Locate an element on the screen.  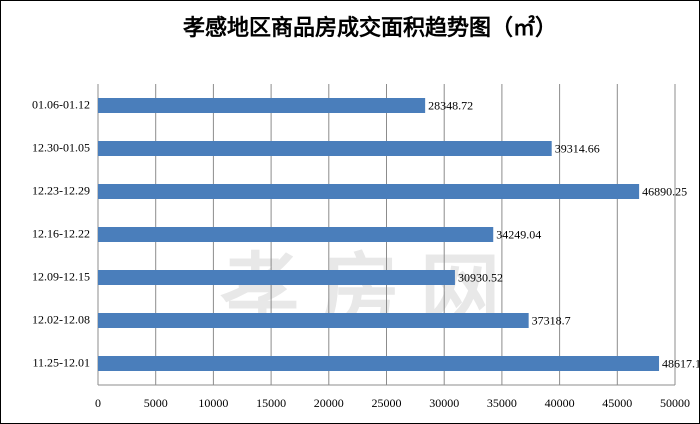
x-tick-label: 25000 is located at coordinates (387, 403).